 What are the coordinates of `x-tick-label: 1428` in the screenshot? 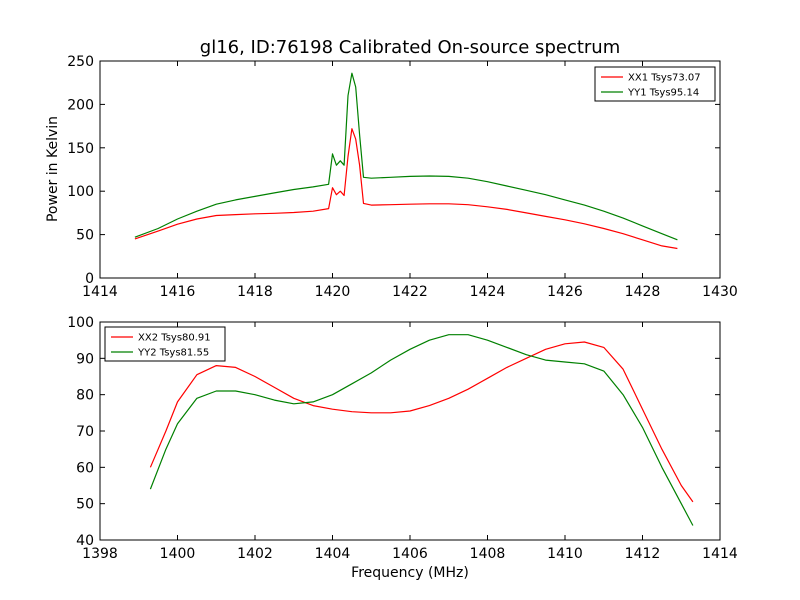 It's located at (643, 292).